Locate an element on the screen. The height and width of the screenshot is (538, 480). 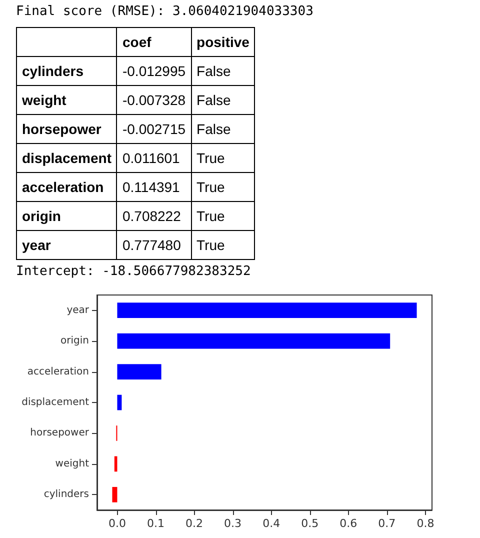
x-tick-label: 0.3 is located at coordinates (233, 523).